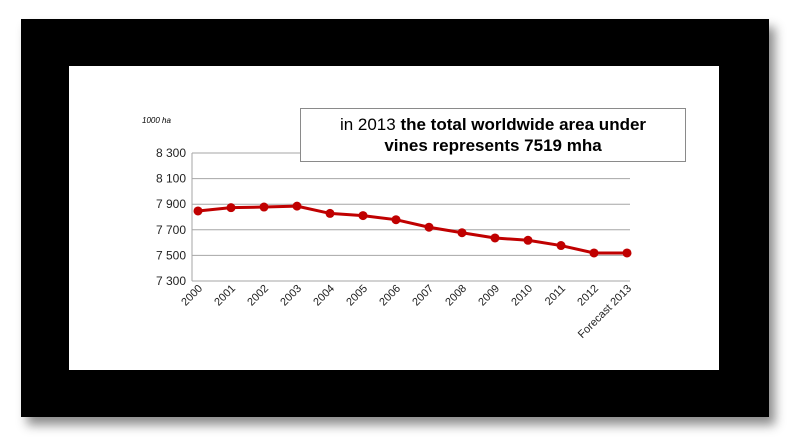 The image size is (799, 442). Describe the element at coordinates (225, 296) in the screenshot. I see `x-tick-label: 2001` at that location.